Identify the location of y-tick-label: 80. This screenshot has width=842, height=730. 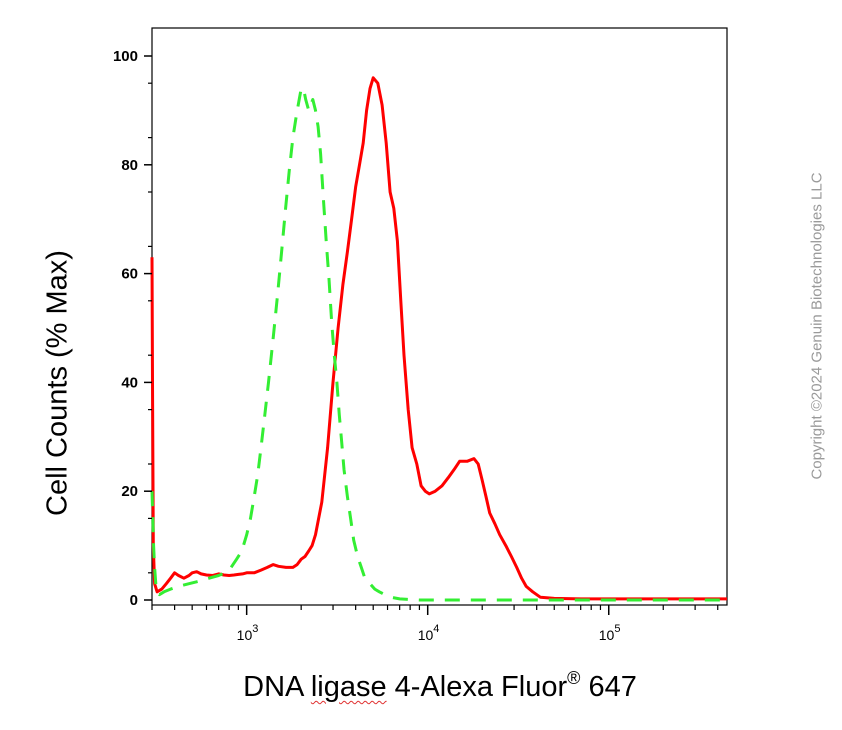
(129, 165).